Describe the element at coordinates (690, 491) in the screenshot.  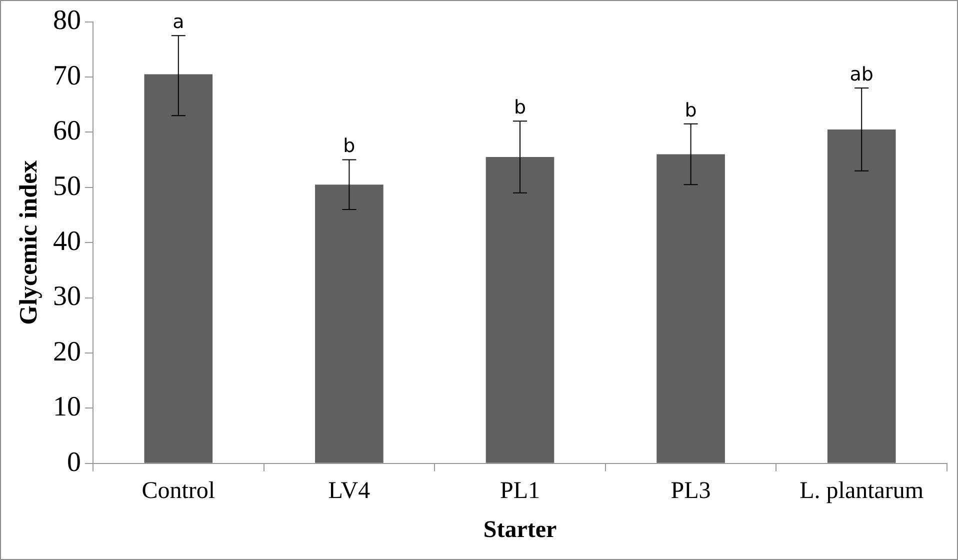
I see `x-tick-label: PL3` at that location.